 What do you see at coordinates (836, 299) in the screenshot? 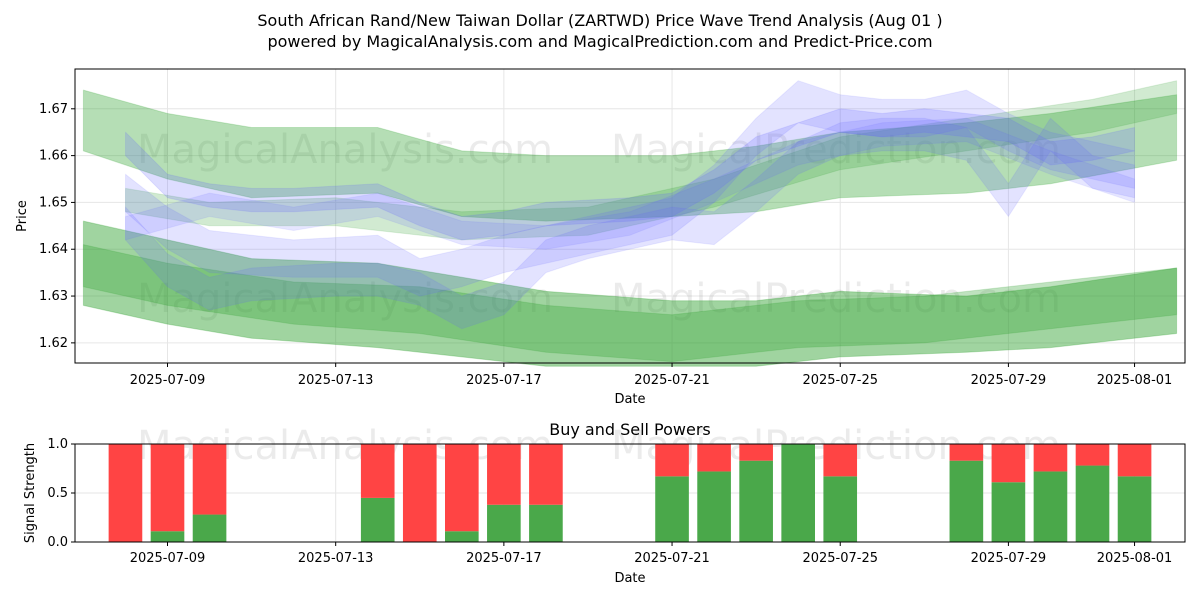
I see `watermark-mid-right: MagicalPrediction.com` at bounding box center [836, 299].